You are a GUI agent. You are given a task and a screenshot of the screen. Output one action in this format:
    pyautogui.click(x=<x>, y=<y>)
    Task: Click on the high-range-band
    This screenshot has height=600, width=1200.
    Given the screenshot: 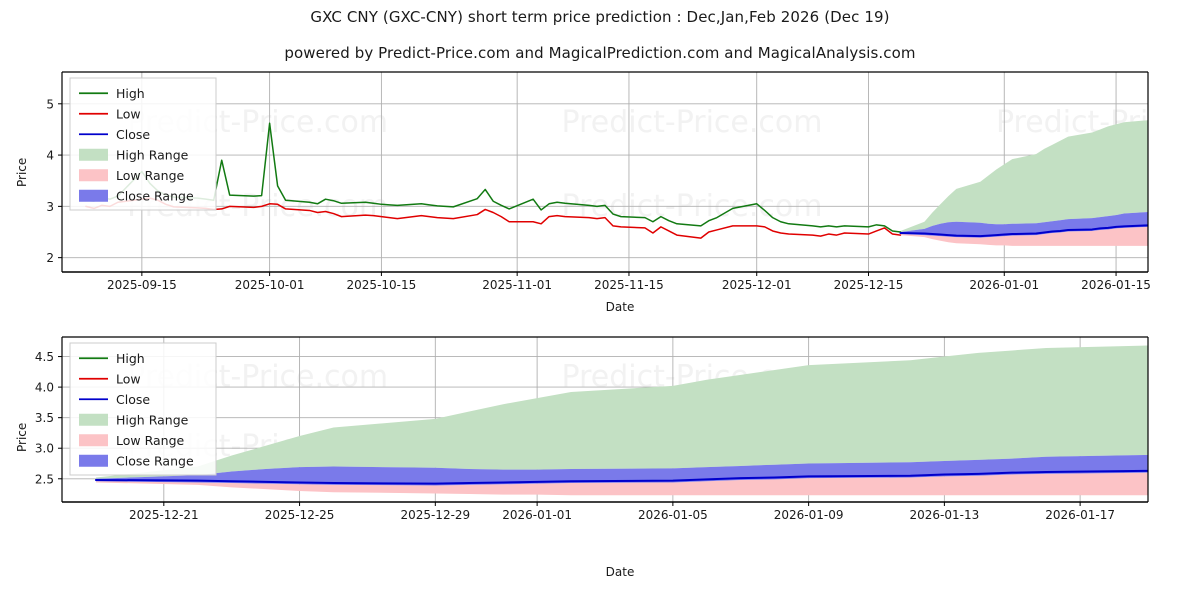 What is the action you would take?
    pyautogui.click(x=1024, y=176)
    